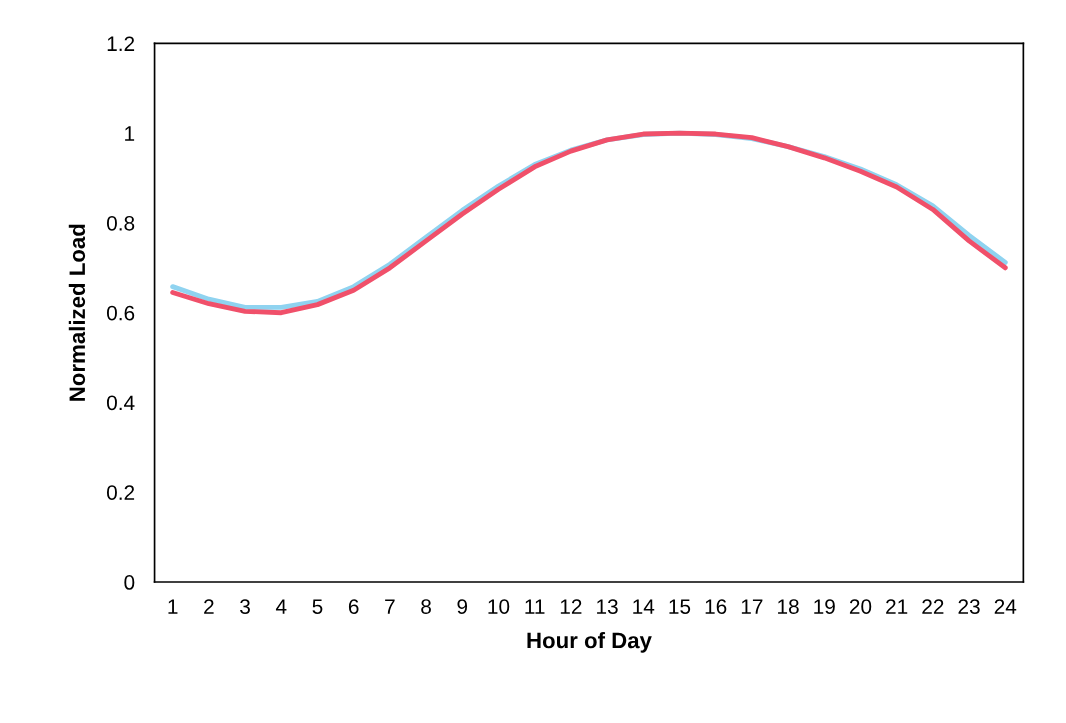  I want to click on x-tick-label: 9, so click(462, 606).